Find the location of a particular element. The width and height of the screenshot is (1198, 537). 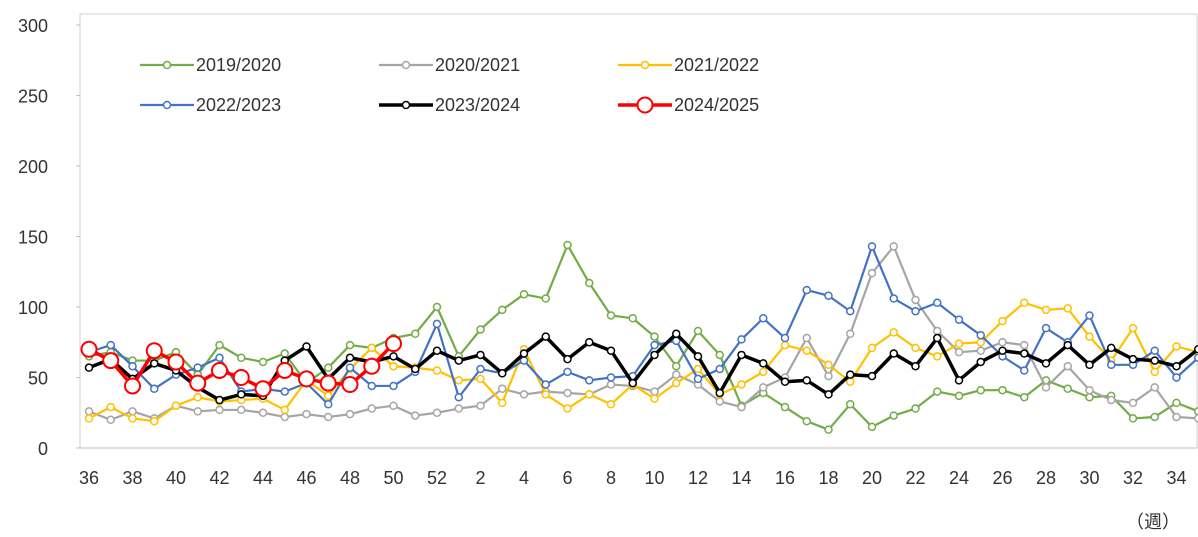

x-tick-label: 50 is located at coordinates (393, 478).